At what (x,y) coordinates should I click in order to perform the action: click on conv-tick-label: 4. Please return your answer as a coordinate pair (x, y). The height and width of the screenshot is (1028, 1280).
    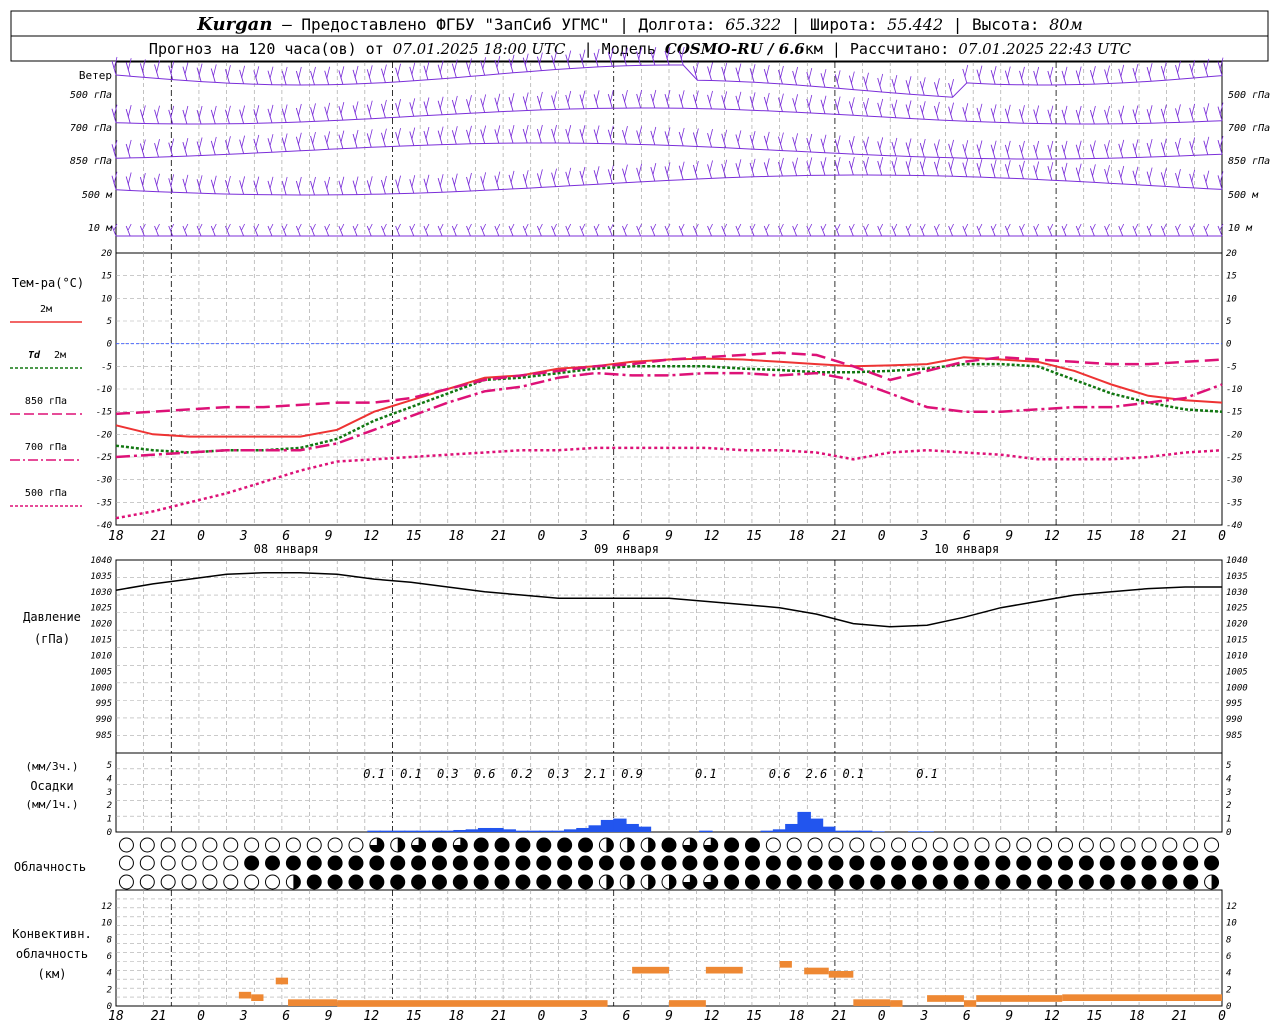
    Looking at the image, I should click on (1228, 974).